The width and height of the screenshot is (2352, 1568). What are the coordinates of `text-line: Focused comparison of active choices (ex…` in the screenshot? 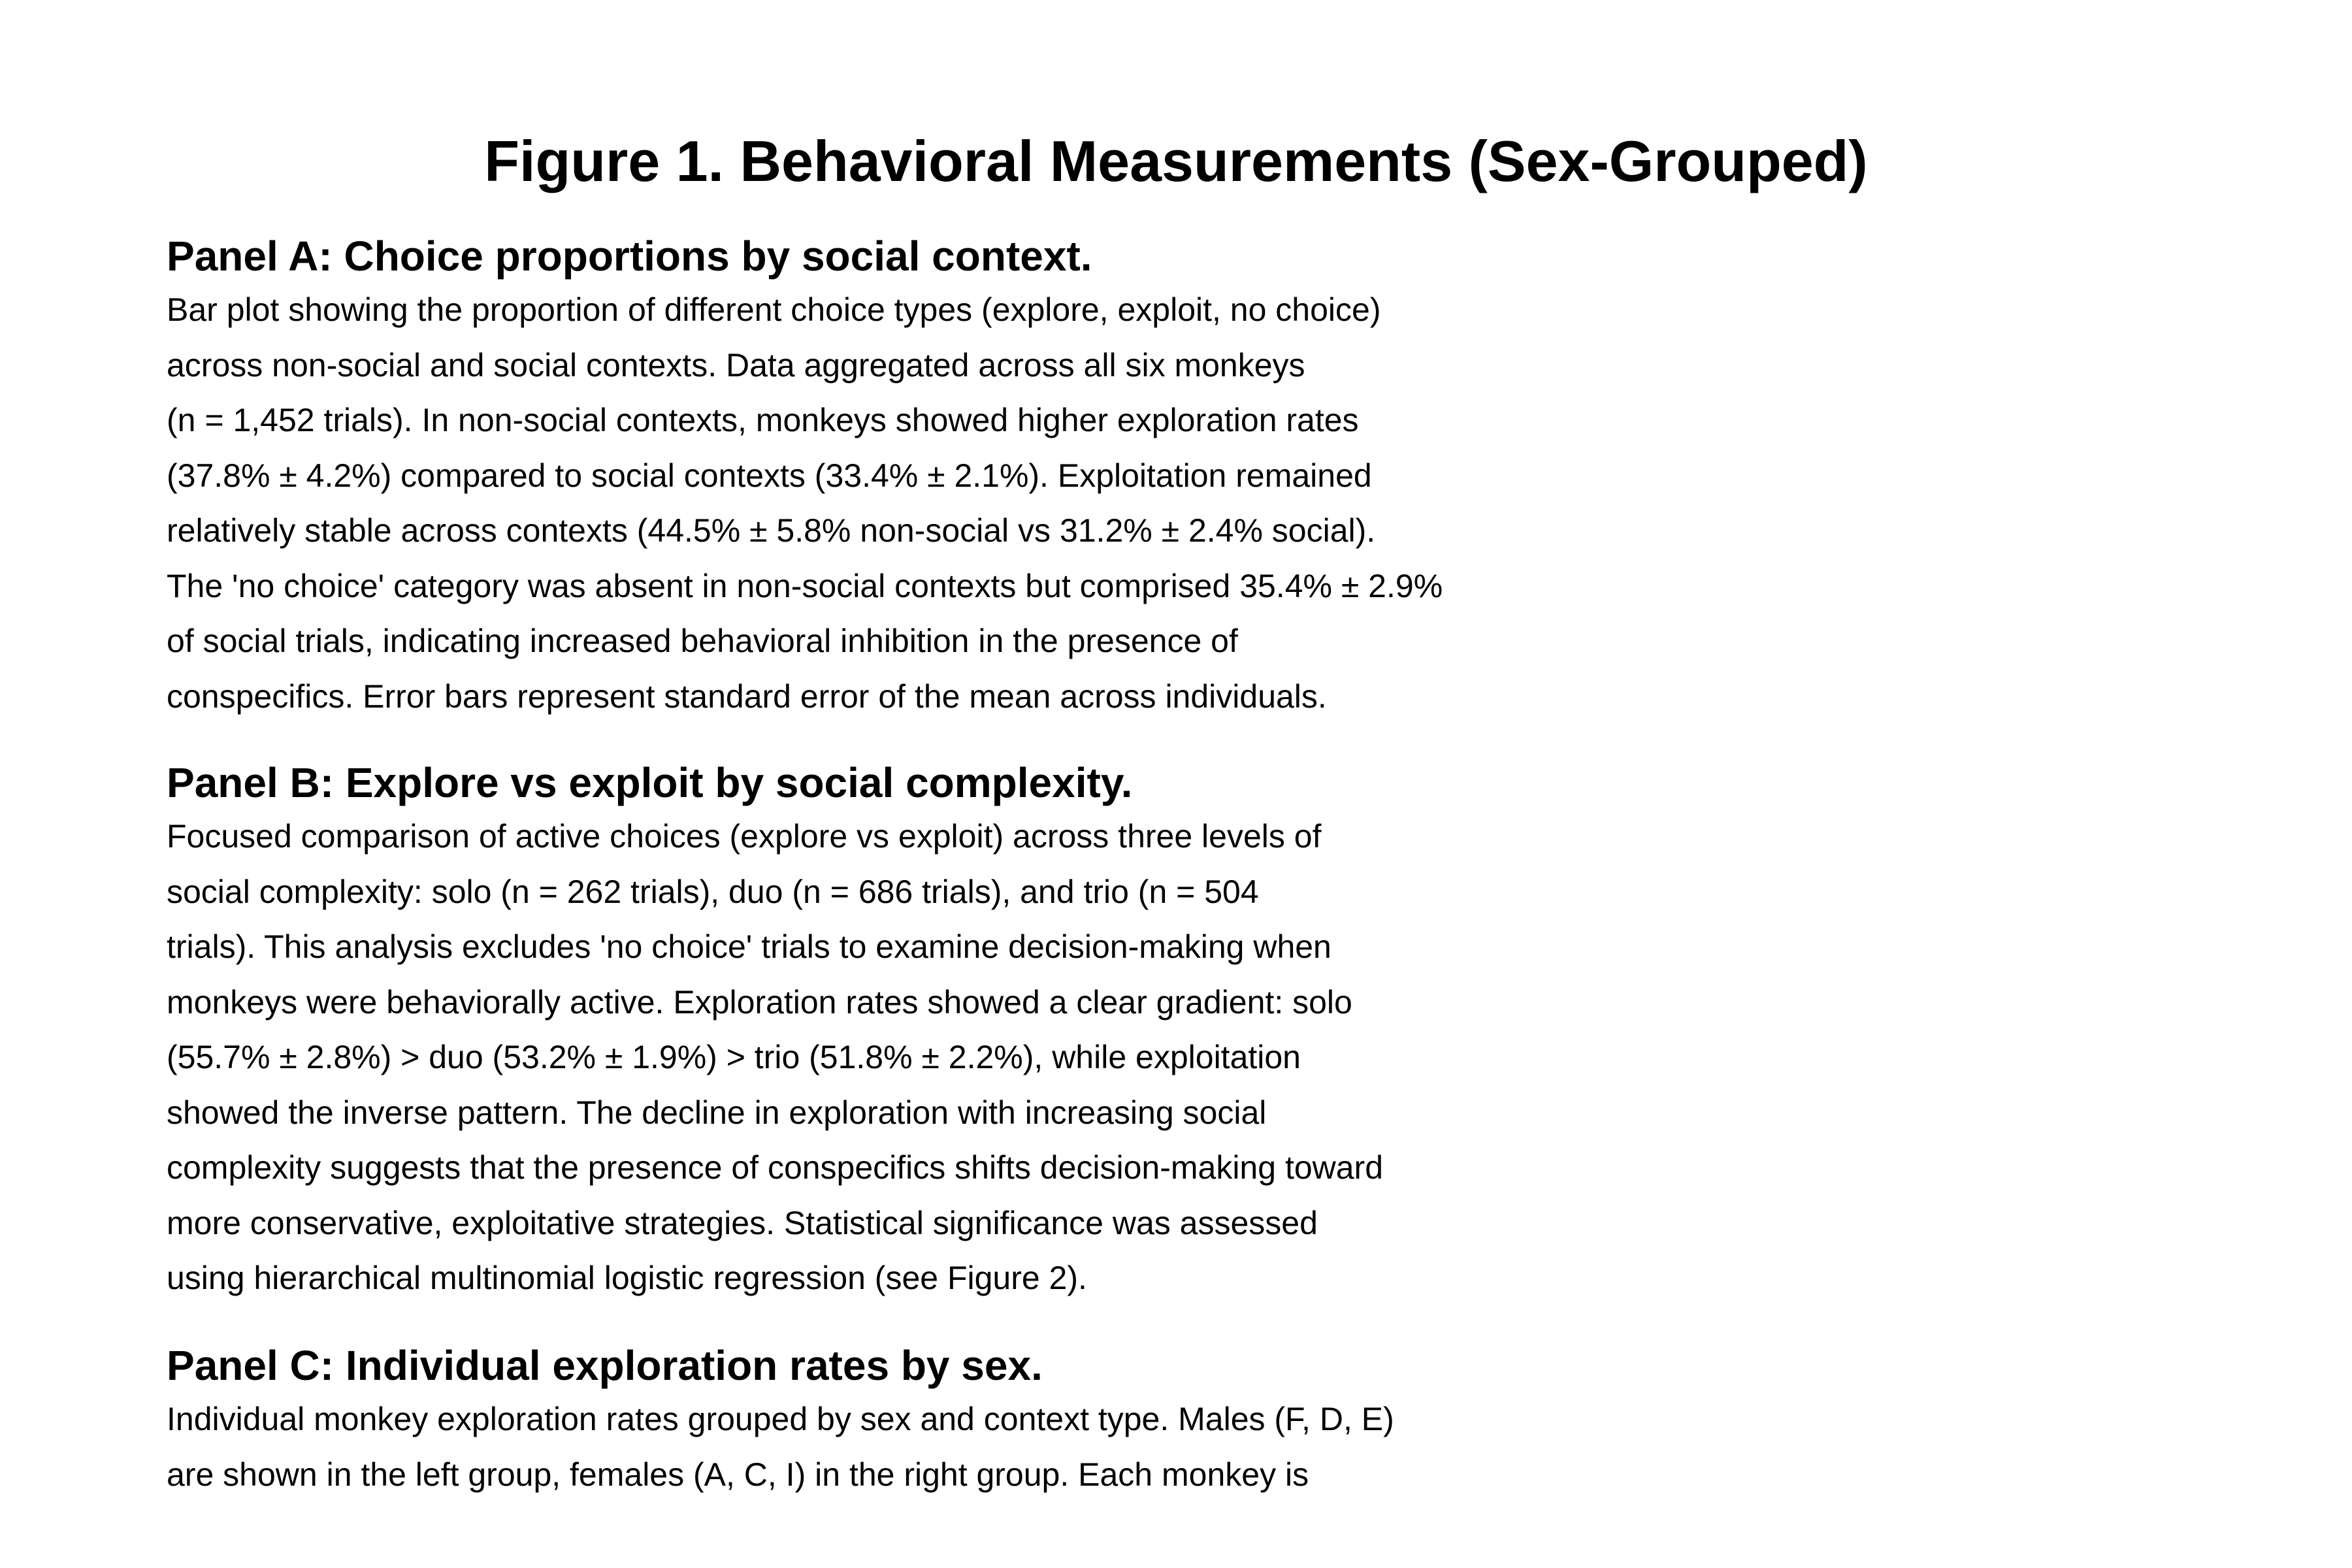 It's located at (744, 836).